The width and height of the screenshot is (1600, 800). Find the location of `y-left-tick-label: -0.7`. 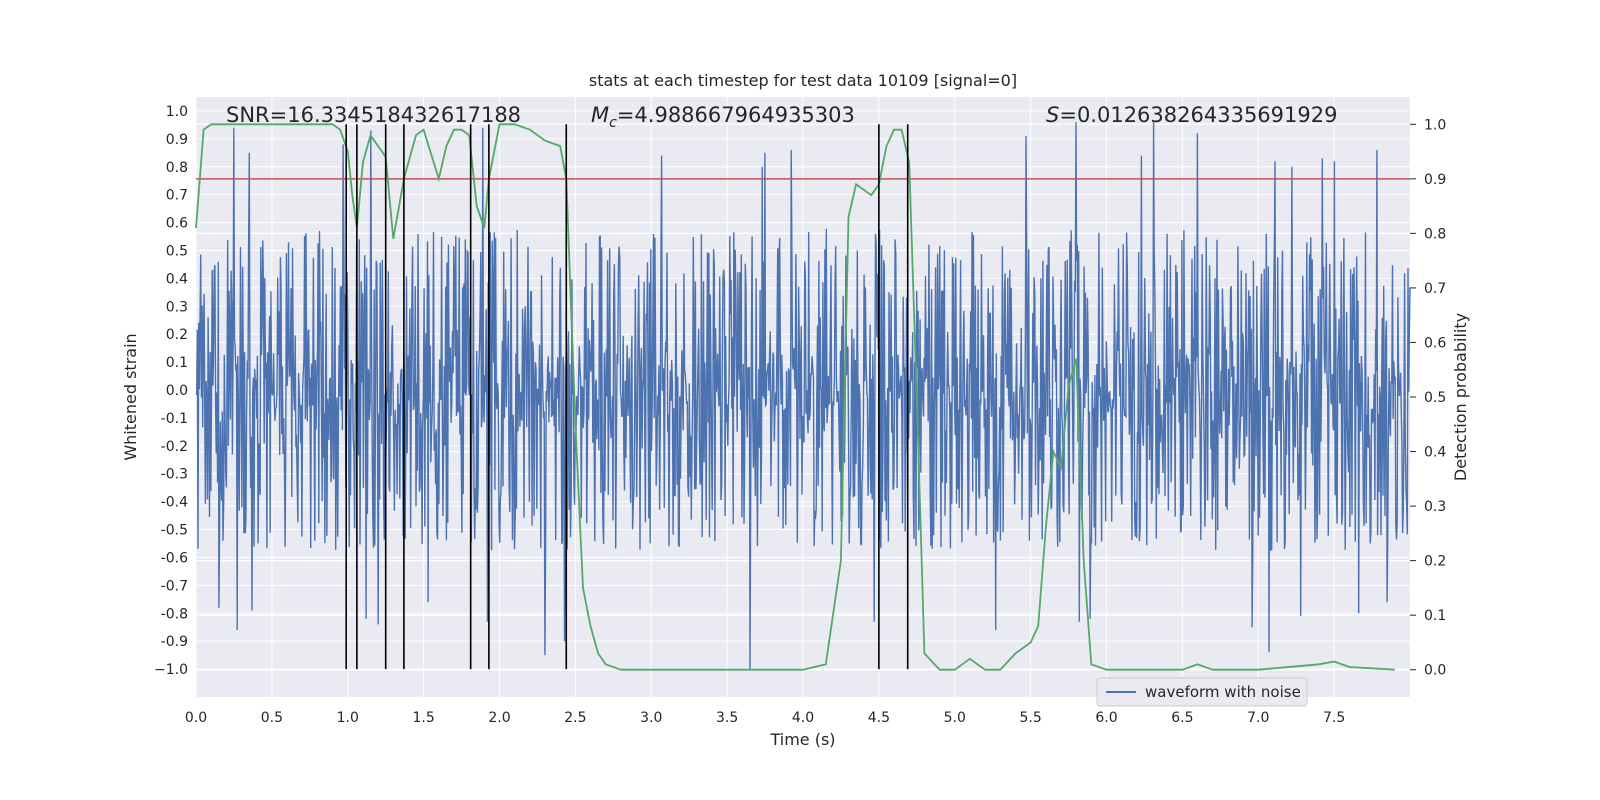

y-left-tick-label: -0.7 is located at coordinates (174, 586).